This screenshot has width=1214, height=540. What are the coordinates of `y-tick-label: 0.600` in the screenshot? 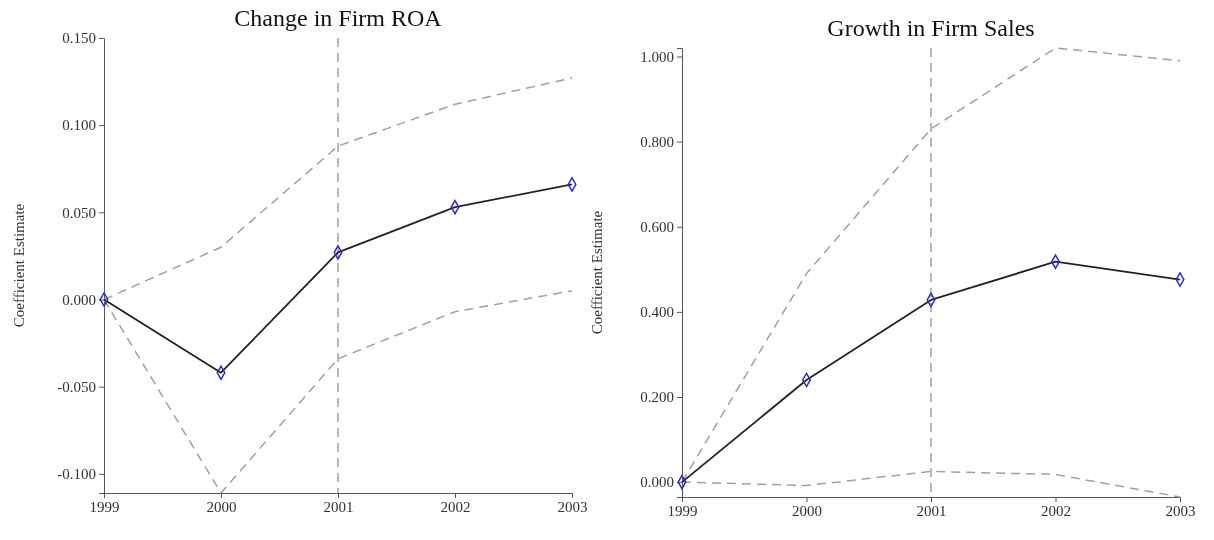 It's located at (657, 227).